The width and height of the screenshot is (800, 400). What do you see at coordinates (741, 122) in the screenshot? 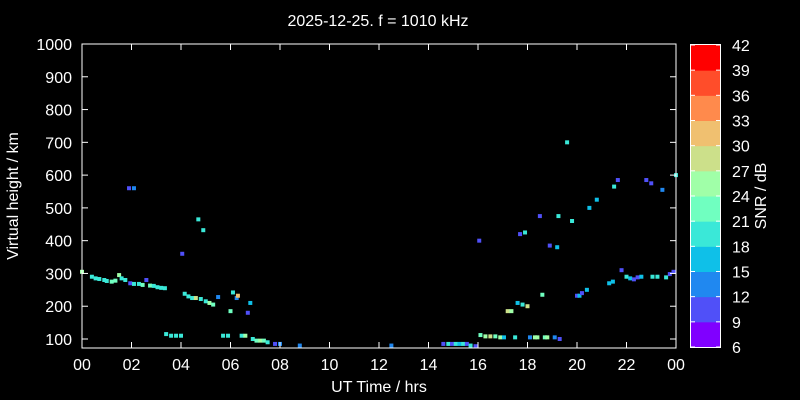
I see `colorbar-tick-label: 33` at bounding box center [741, 122].